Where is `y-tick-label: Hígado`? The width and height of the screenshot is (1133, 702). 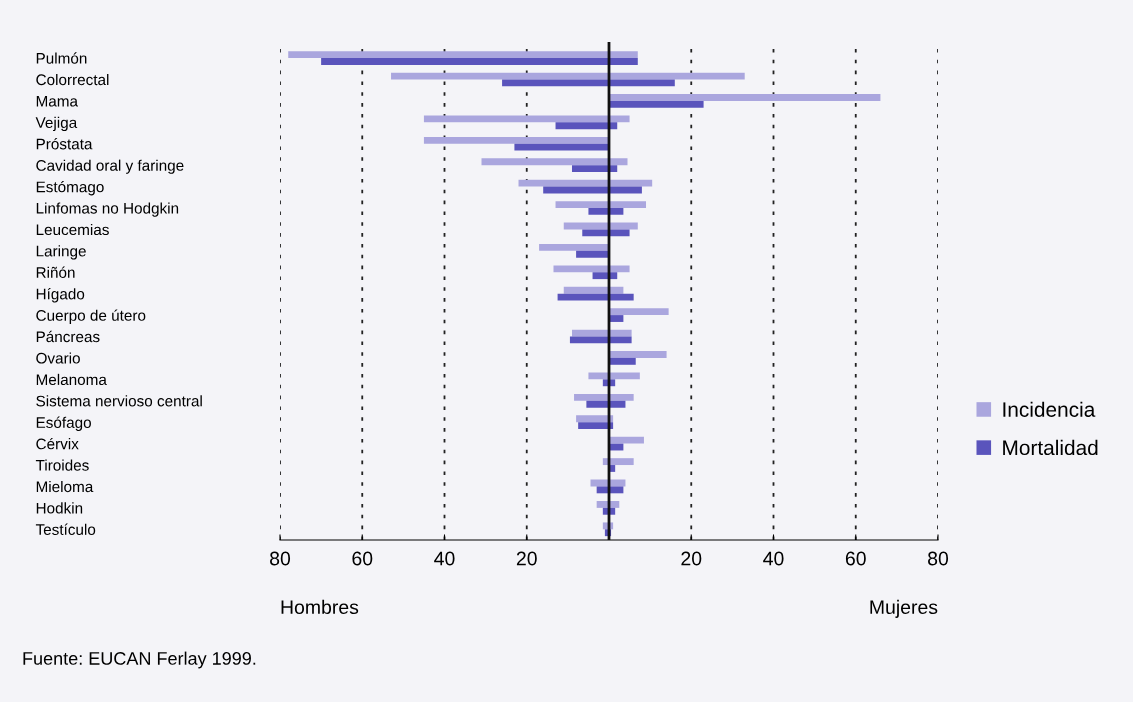 y-tick-label: Hígado is located at coordinates (60, 295).